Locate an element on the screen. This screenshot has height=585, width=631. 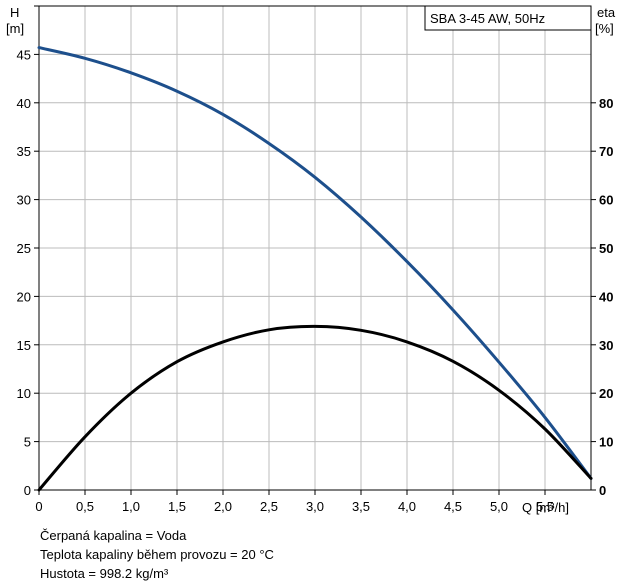
y-left-label-bottom: [m] is located at coordinates (15, 28).